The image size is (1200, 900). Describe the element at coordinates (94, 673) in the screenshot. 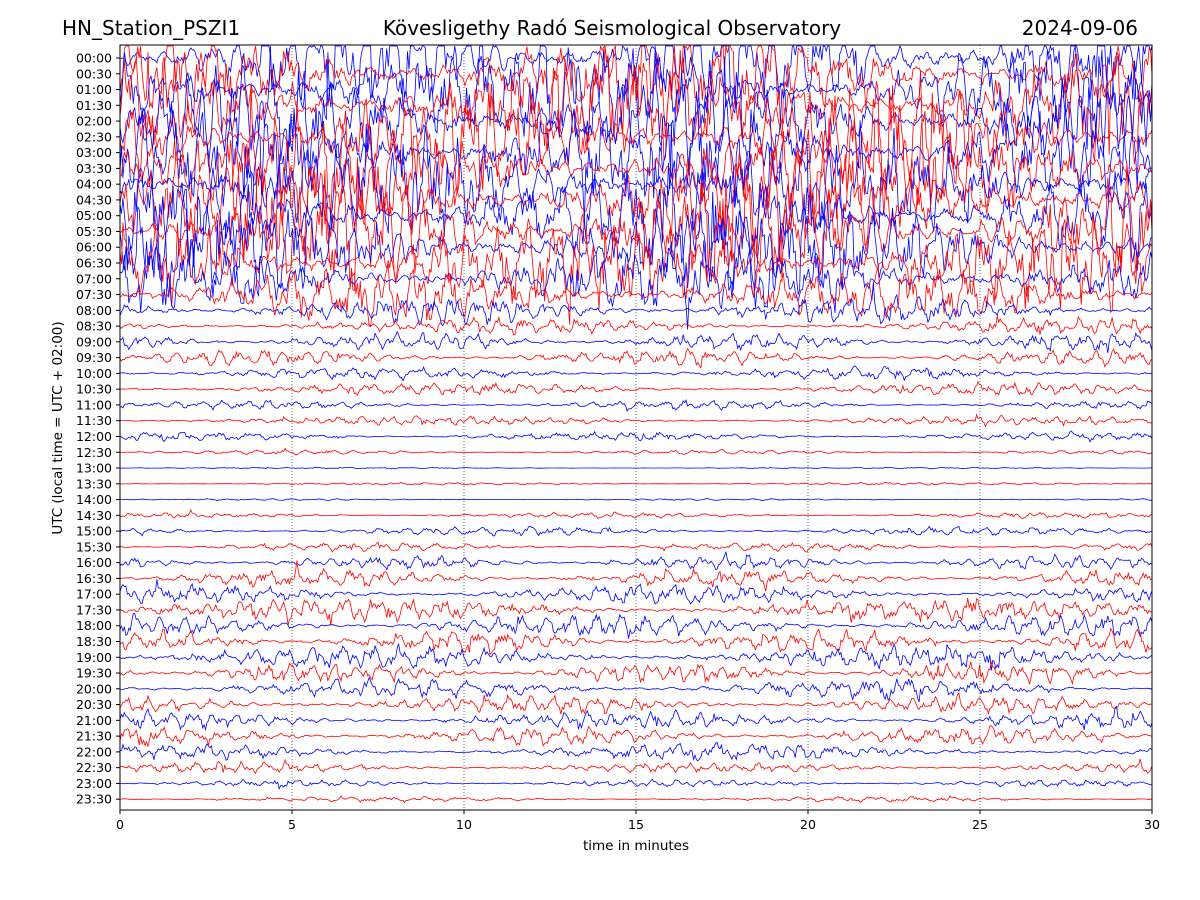

I see `y-tick-label: 19:30` at that location.